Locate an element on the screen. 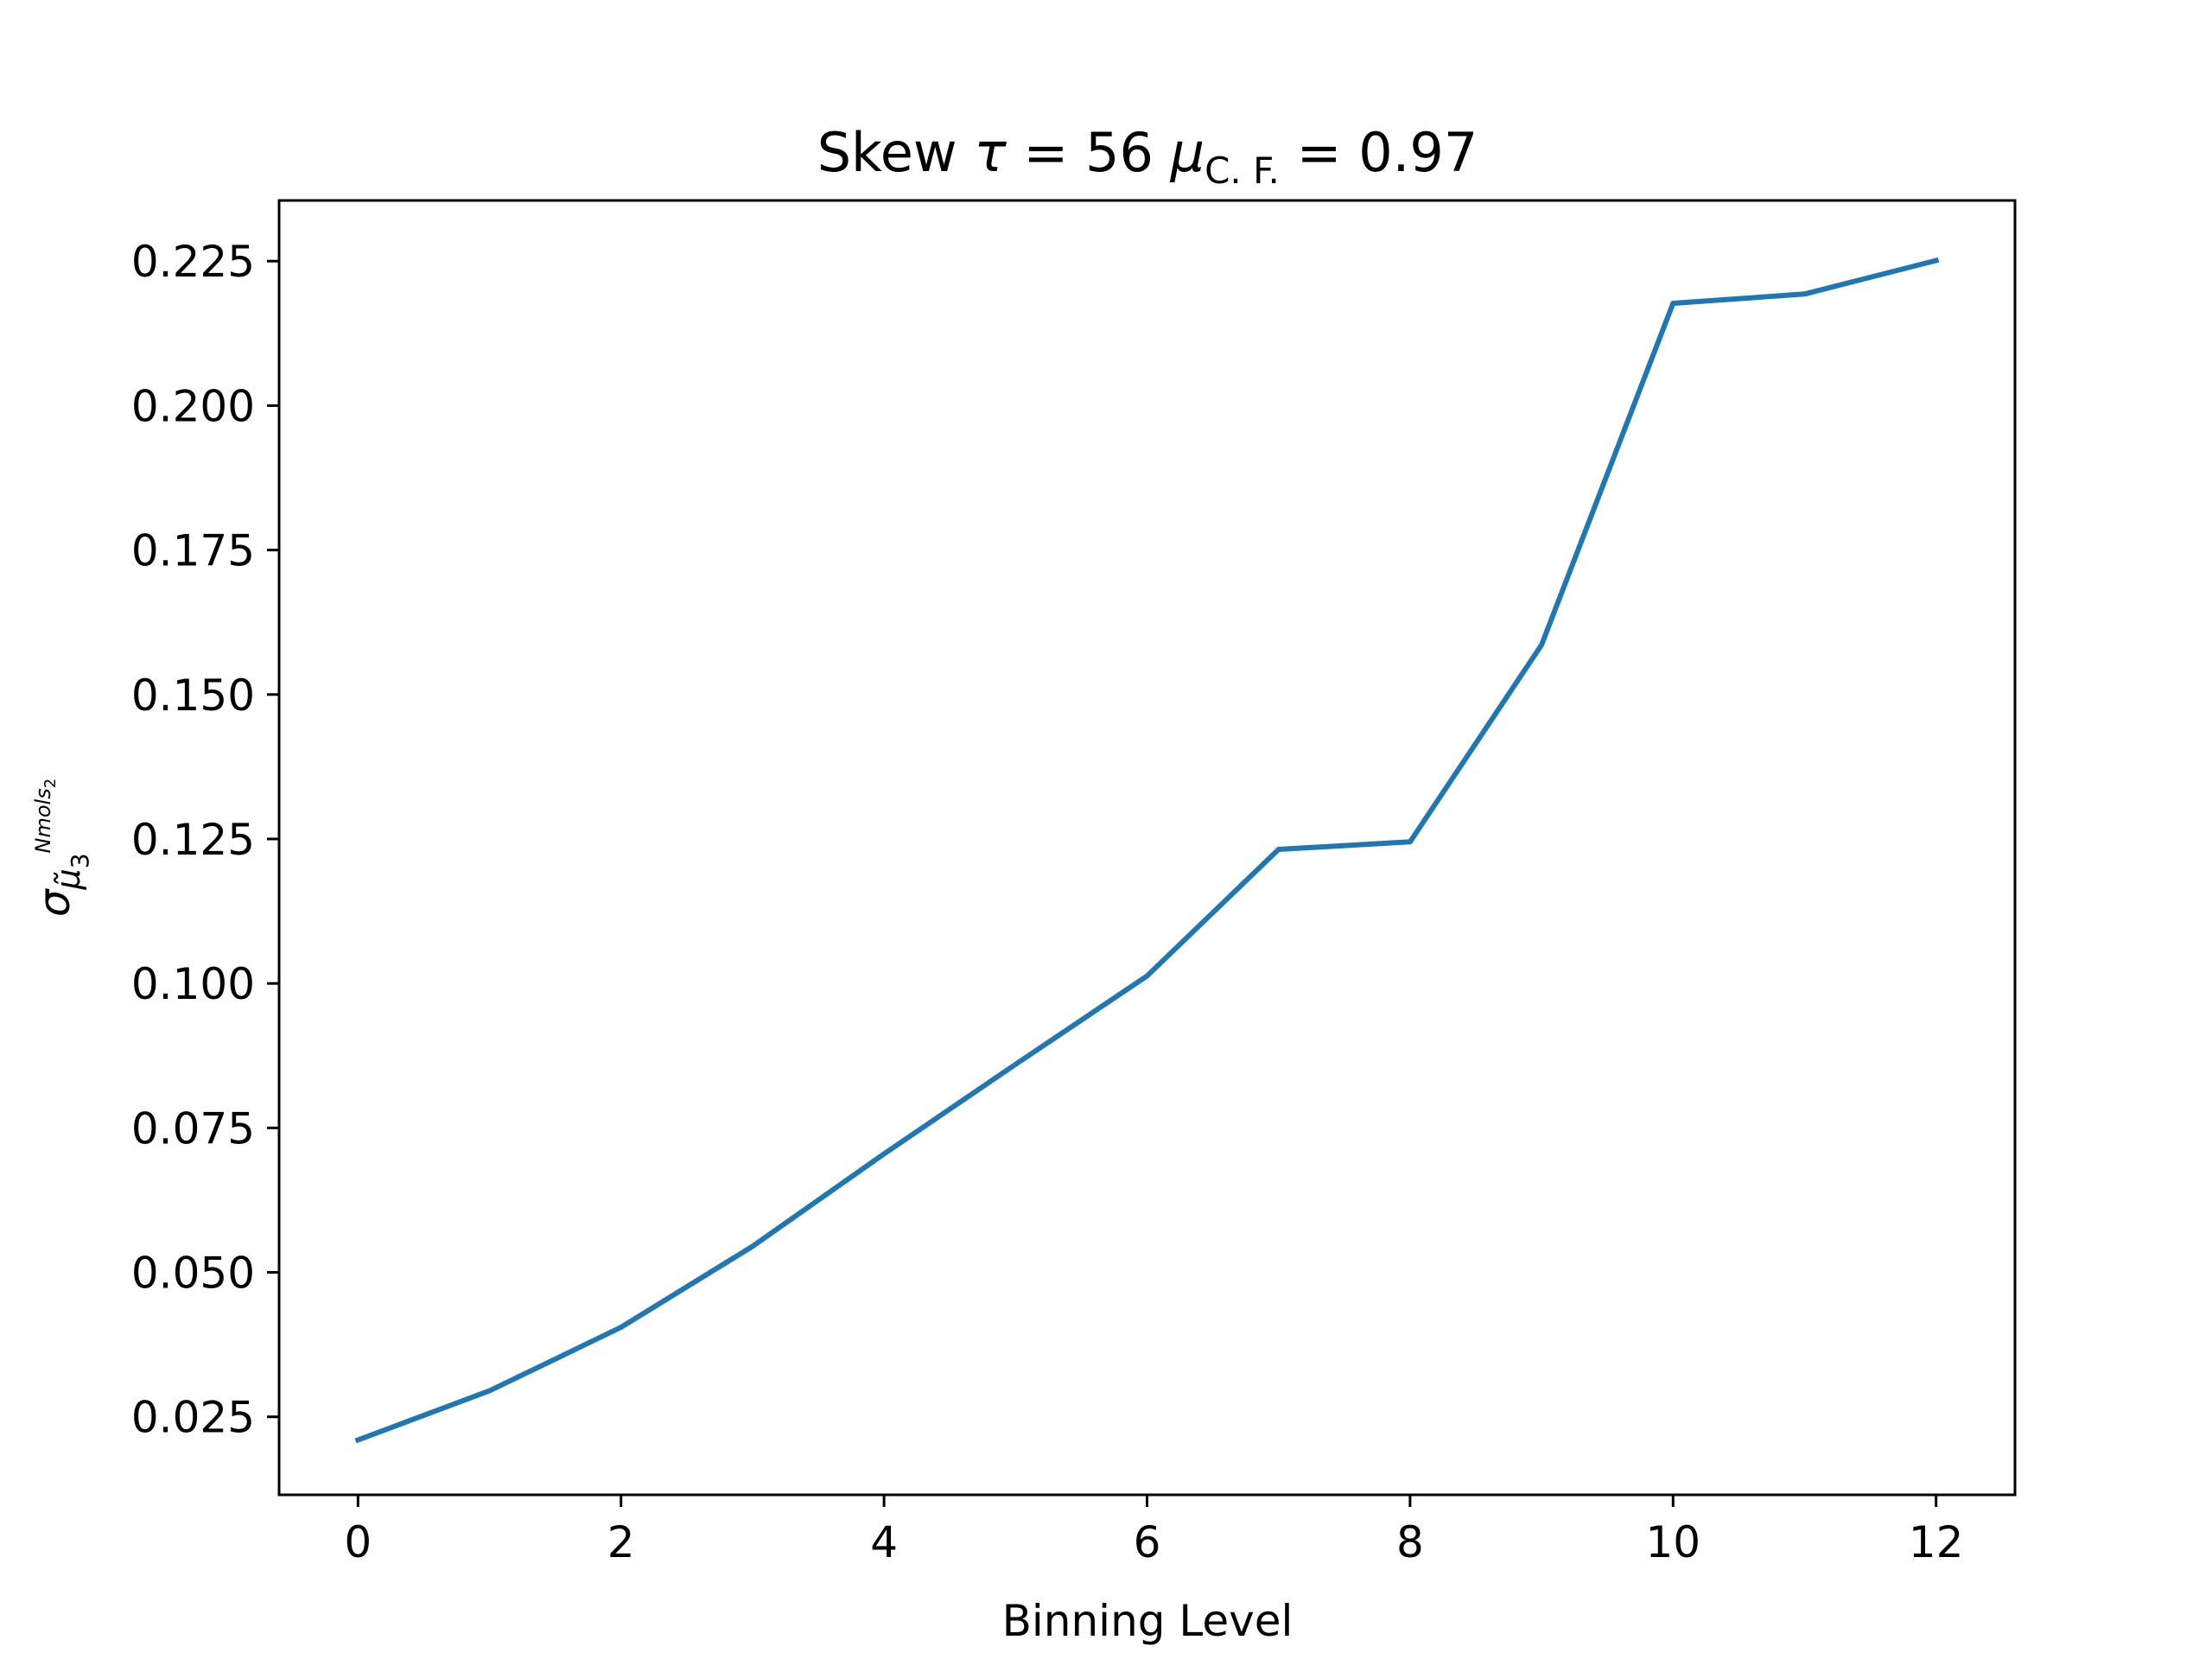 This screenshot has width=2212, height=1659. title-tau-value: = 56 is located at coordinates (1089, 152).